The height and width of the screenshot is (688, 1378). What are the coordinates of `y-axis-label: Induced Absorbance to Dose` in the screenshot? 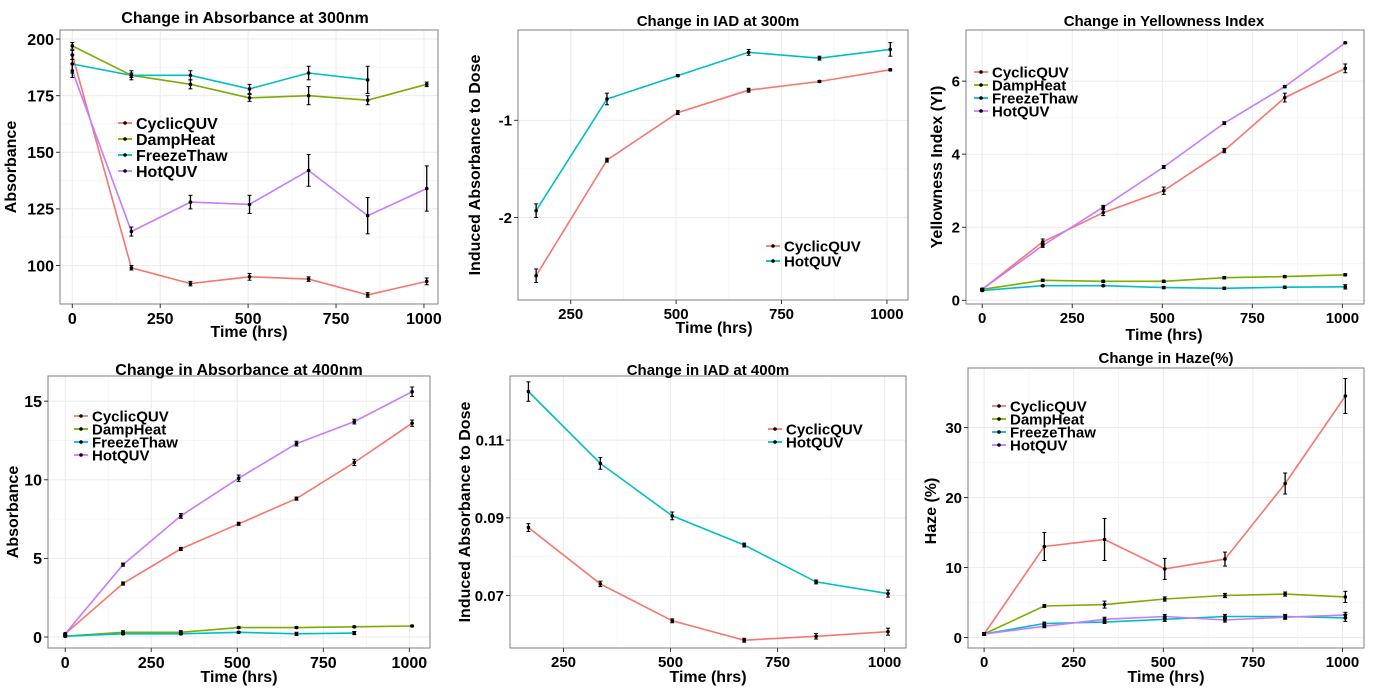 It's located at (465, 512).